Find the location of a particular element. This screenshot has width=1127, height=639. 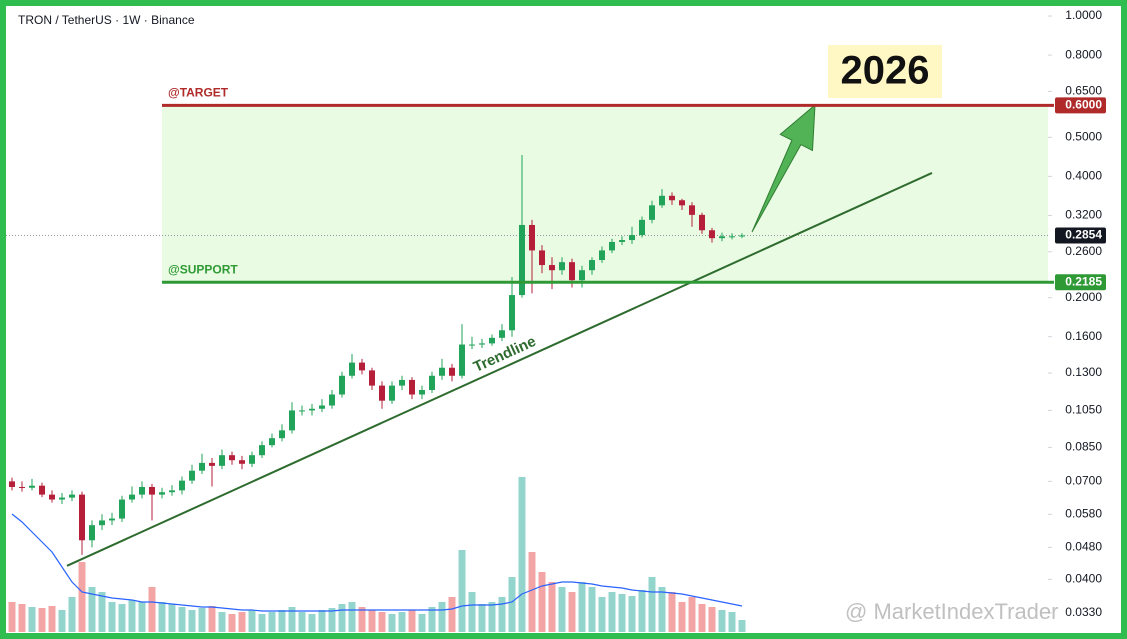

level-label: @SUPPORT is located at coordinates (203, 269).